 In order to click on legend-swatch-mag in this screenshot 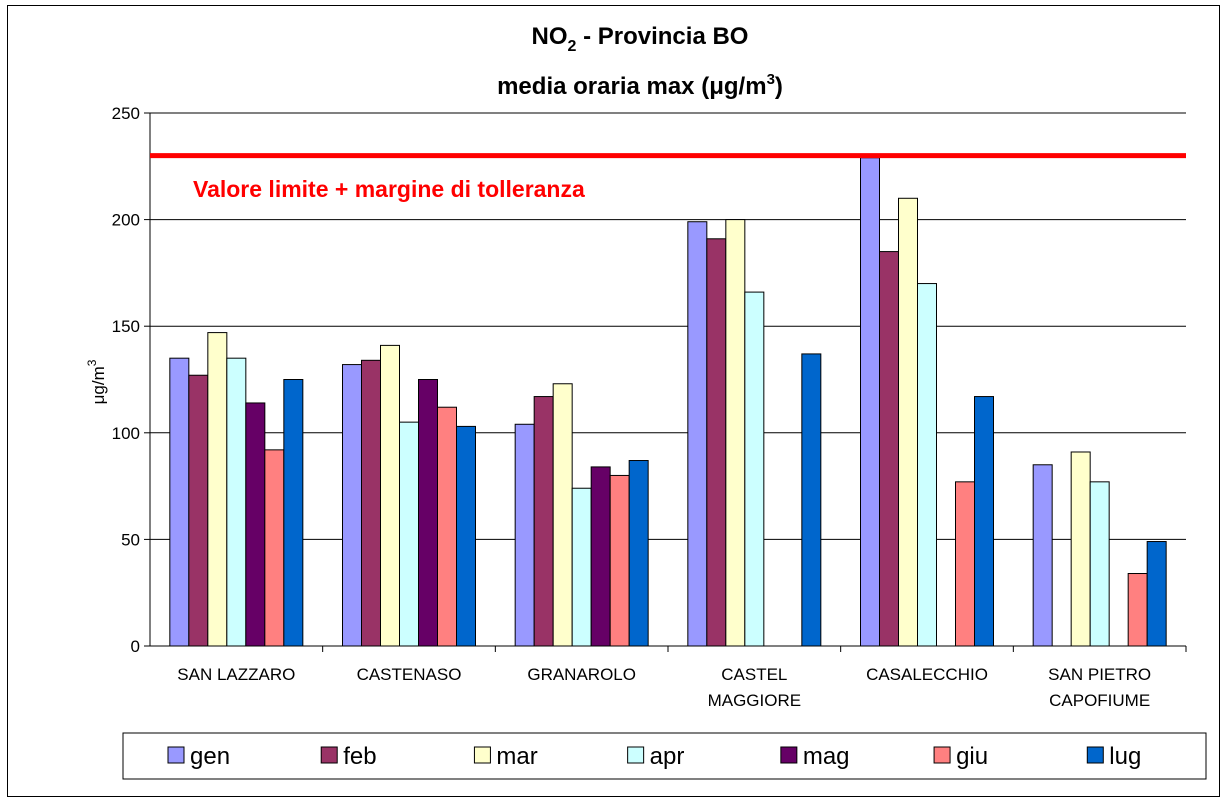, I will do `click(789, 755)`.